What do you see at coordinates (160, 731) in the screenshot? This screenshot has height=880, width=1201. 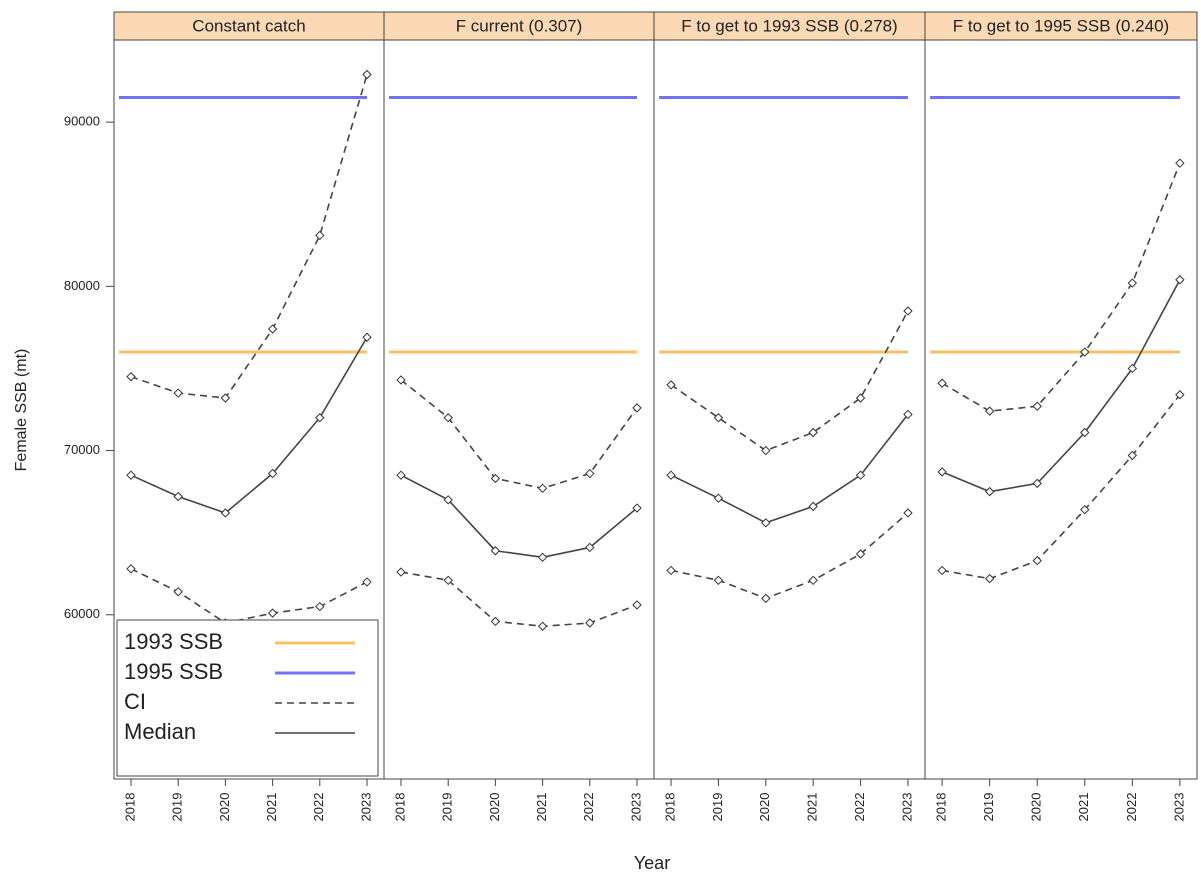 I see `legend-label: Median` at bounding box center [160, 731].